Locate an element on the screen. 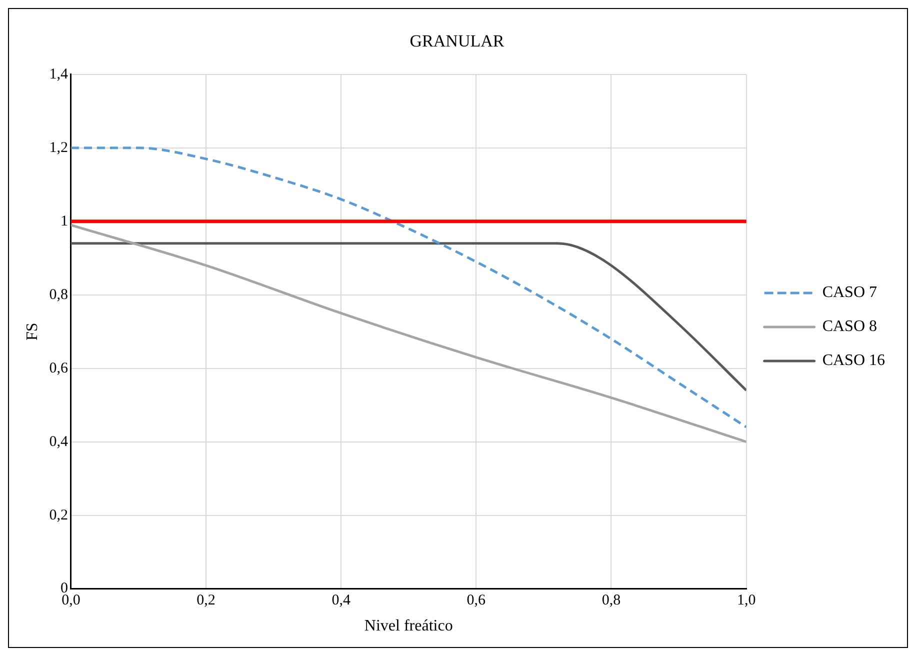  y-tick-label: 0,4 is located at coordinates (58, 442).